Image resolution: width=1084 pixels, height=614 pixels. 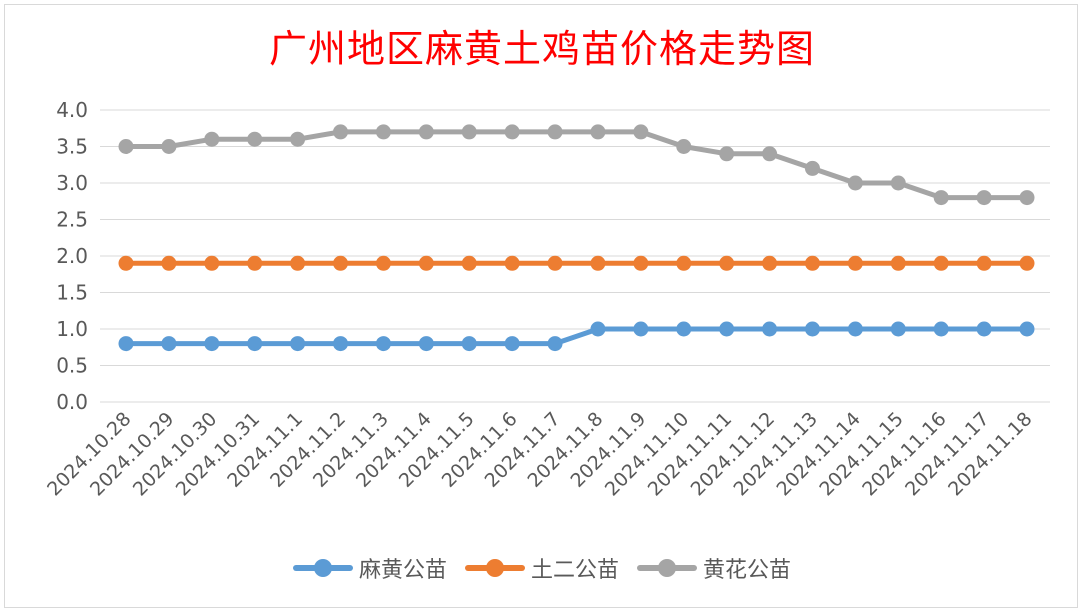 I want to click on y-tick-label: 1.5, so click(x=72, y=293).